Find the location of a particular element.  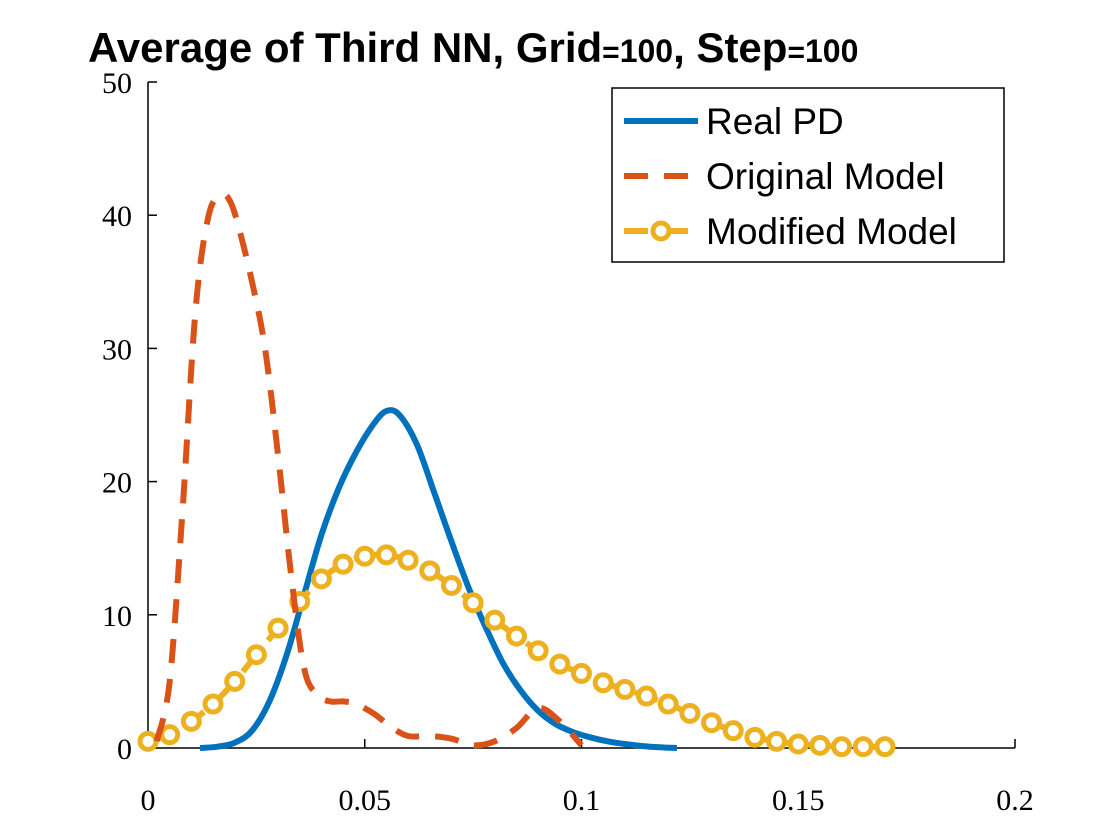

legend-label-original-model: Original Model is located at coordinates (825, 176).